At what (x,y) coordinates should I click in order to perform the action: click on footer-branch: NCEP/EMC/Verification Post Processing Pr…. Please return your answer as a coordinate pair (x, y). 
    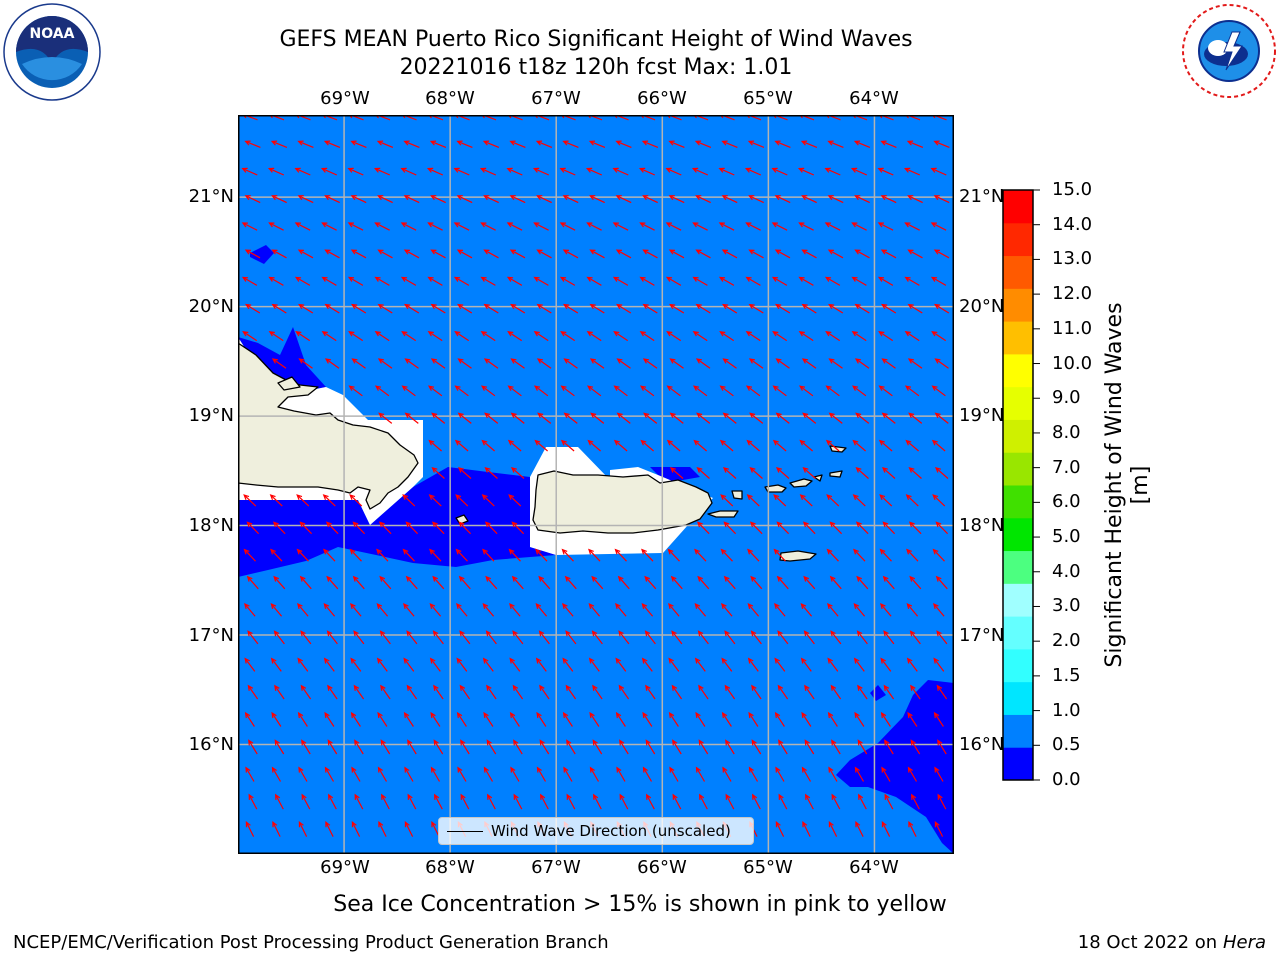
    Looking at the image, I should click on (311, 942).